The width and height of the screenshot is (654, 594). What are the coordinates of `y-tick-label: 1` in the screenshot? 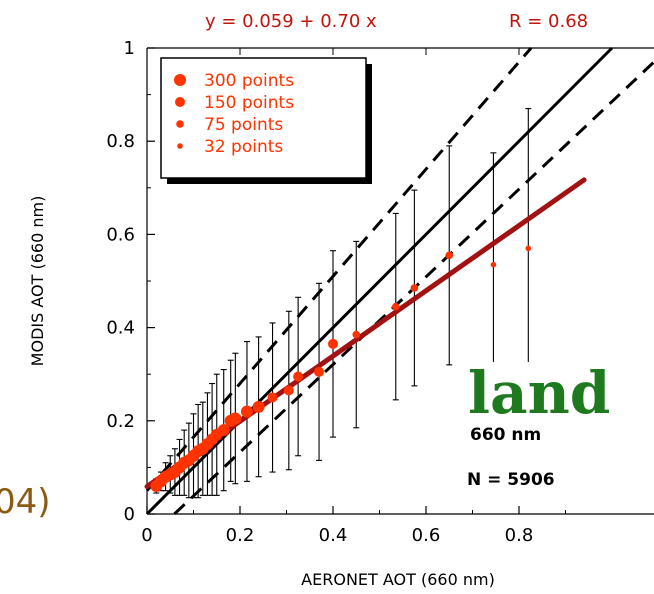 It's located at (129, 48).